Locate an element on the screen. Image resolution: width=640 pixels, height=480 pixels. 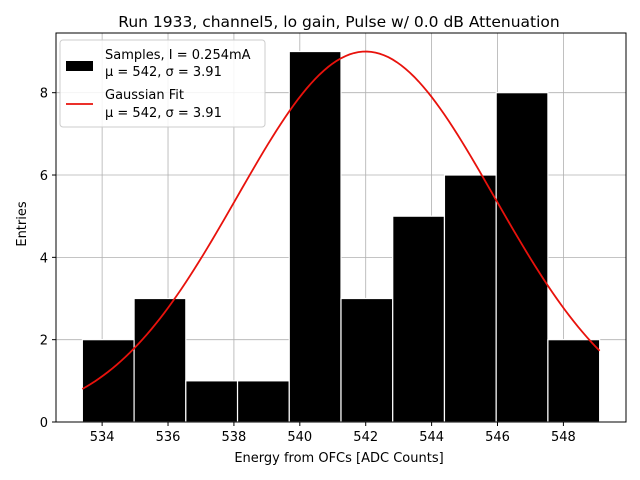
x-tick-label: 538 is located at coordinates (234, 437).